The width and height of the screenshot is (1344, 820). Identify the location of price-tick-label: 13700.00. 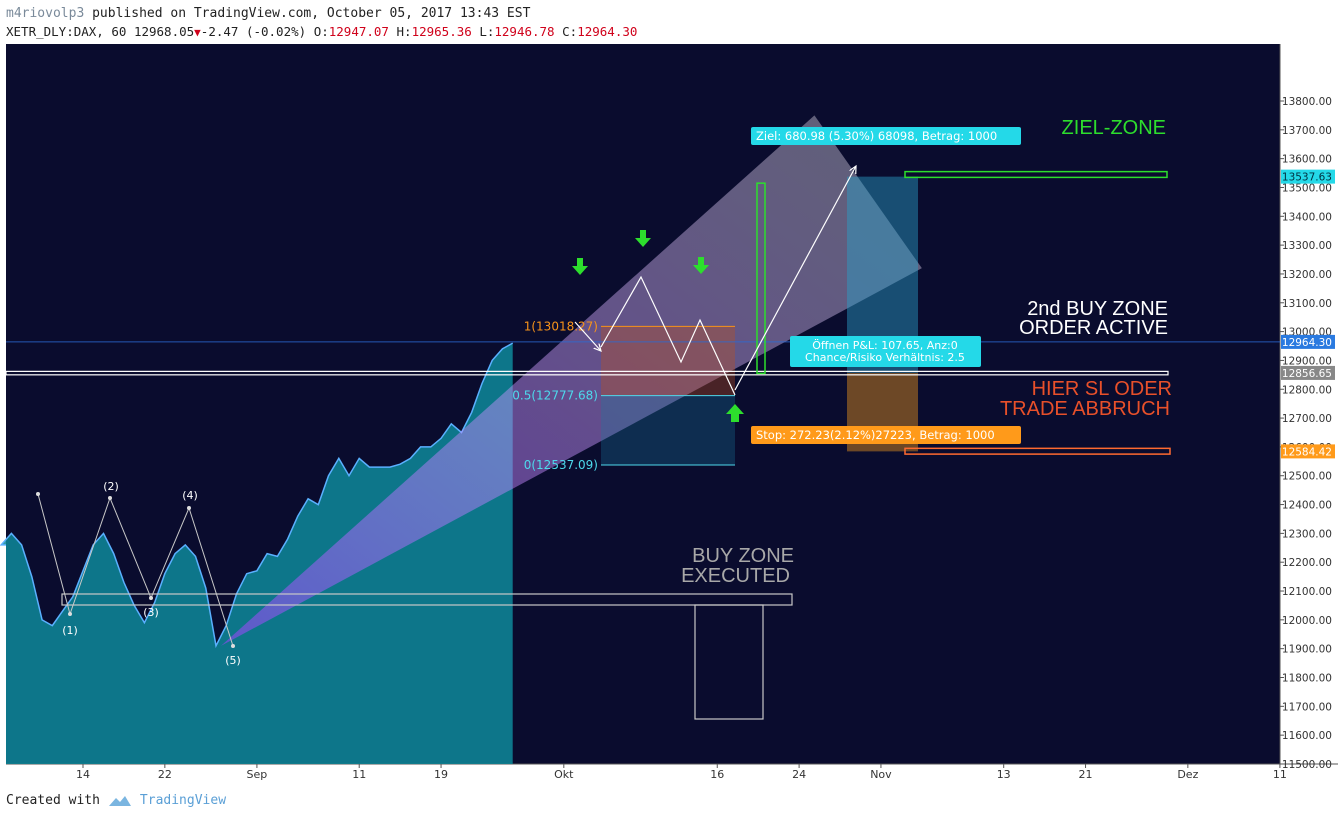
(1307, 131).